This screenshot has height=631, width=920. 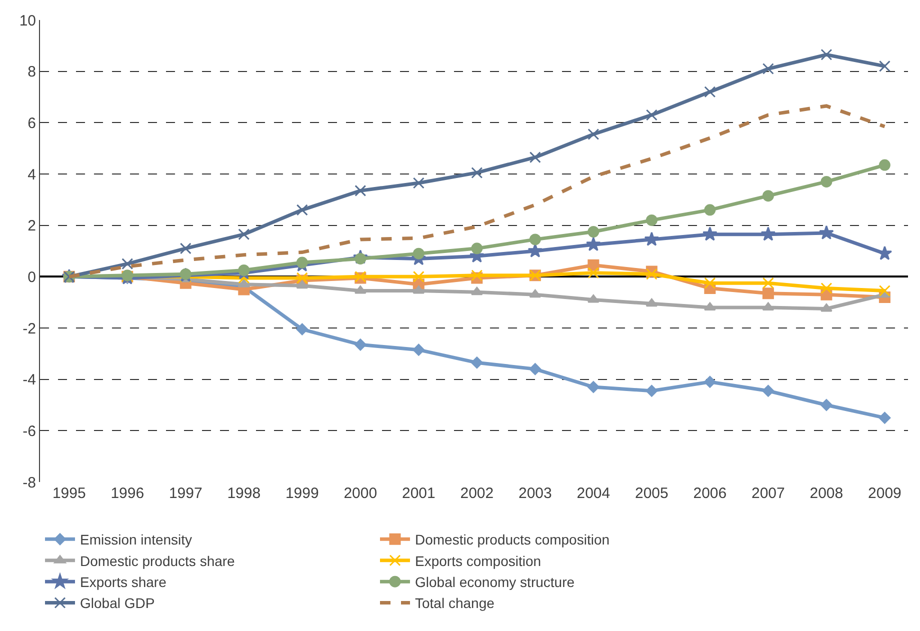 What do you see at coordinates (185, 493) in the screenshot?
I see `x-tick-label: 1997` at bounding box center [185, 493].